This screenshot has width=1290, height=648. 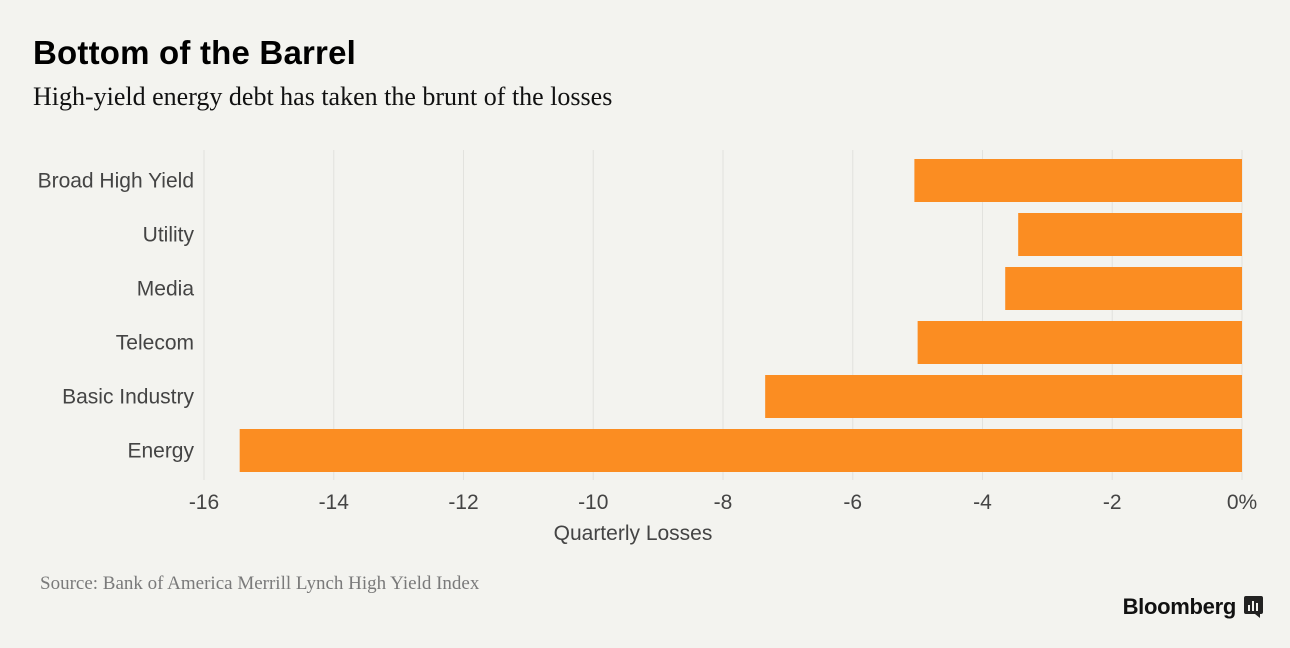 What do you see at coordinates (1112, 502) in the screenshot?
I see `x-tick-label: -2` at bounding box center [1112, 502].